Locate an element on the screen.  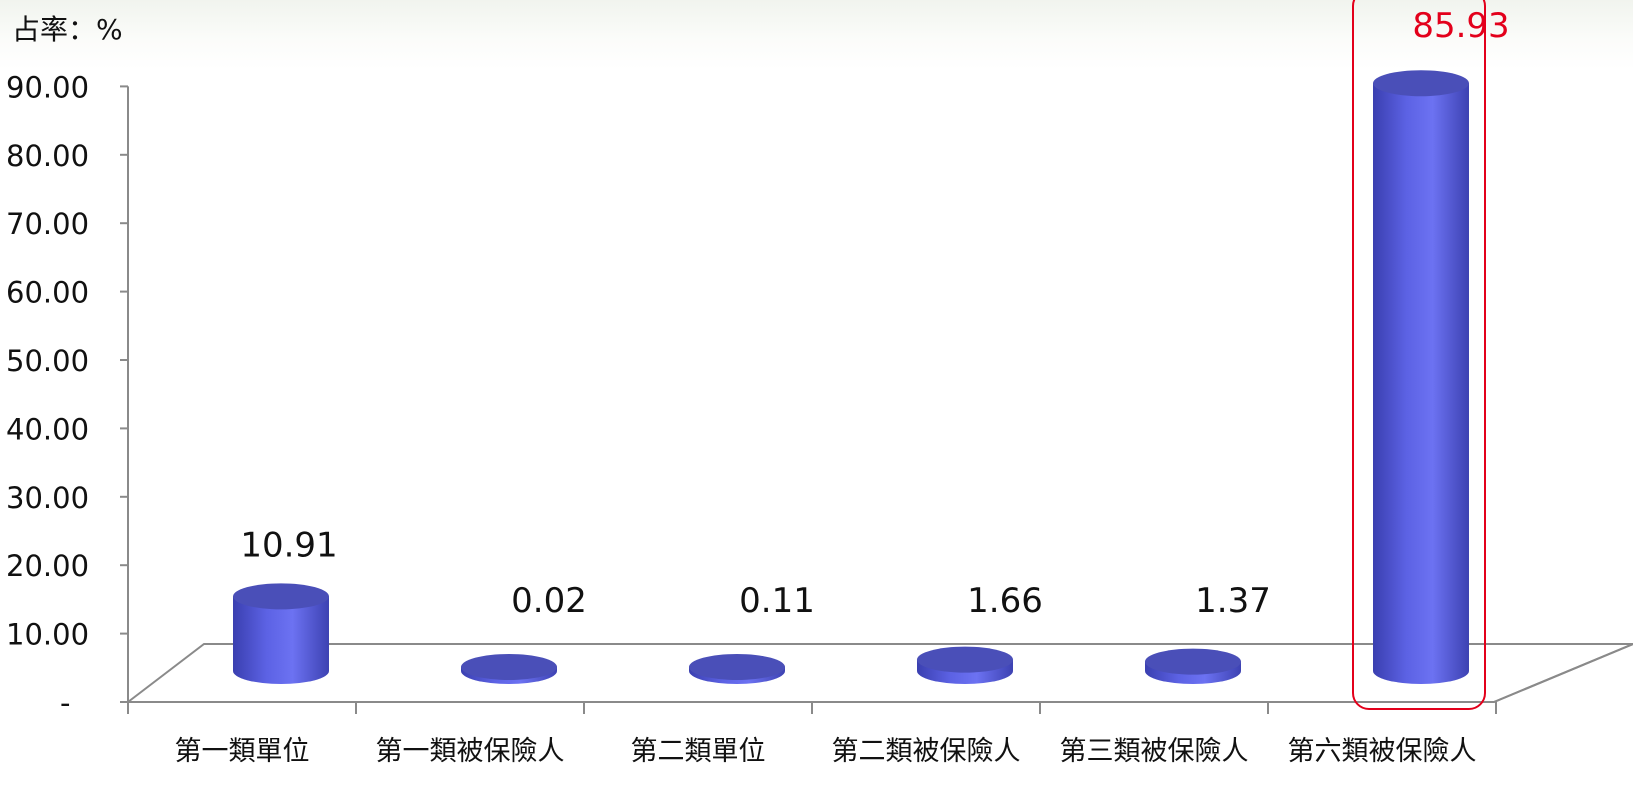
y-tick-label: 80.00 is located at coordinates (47, 156).